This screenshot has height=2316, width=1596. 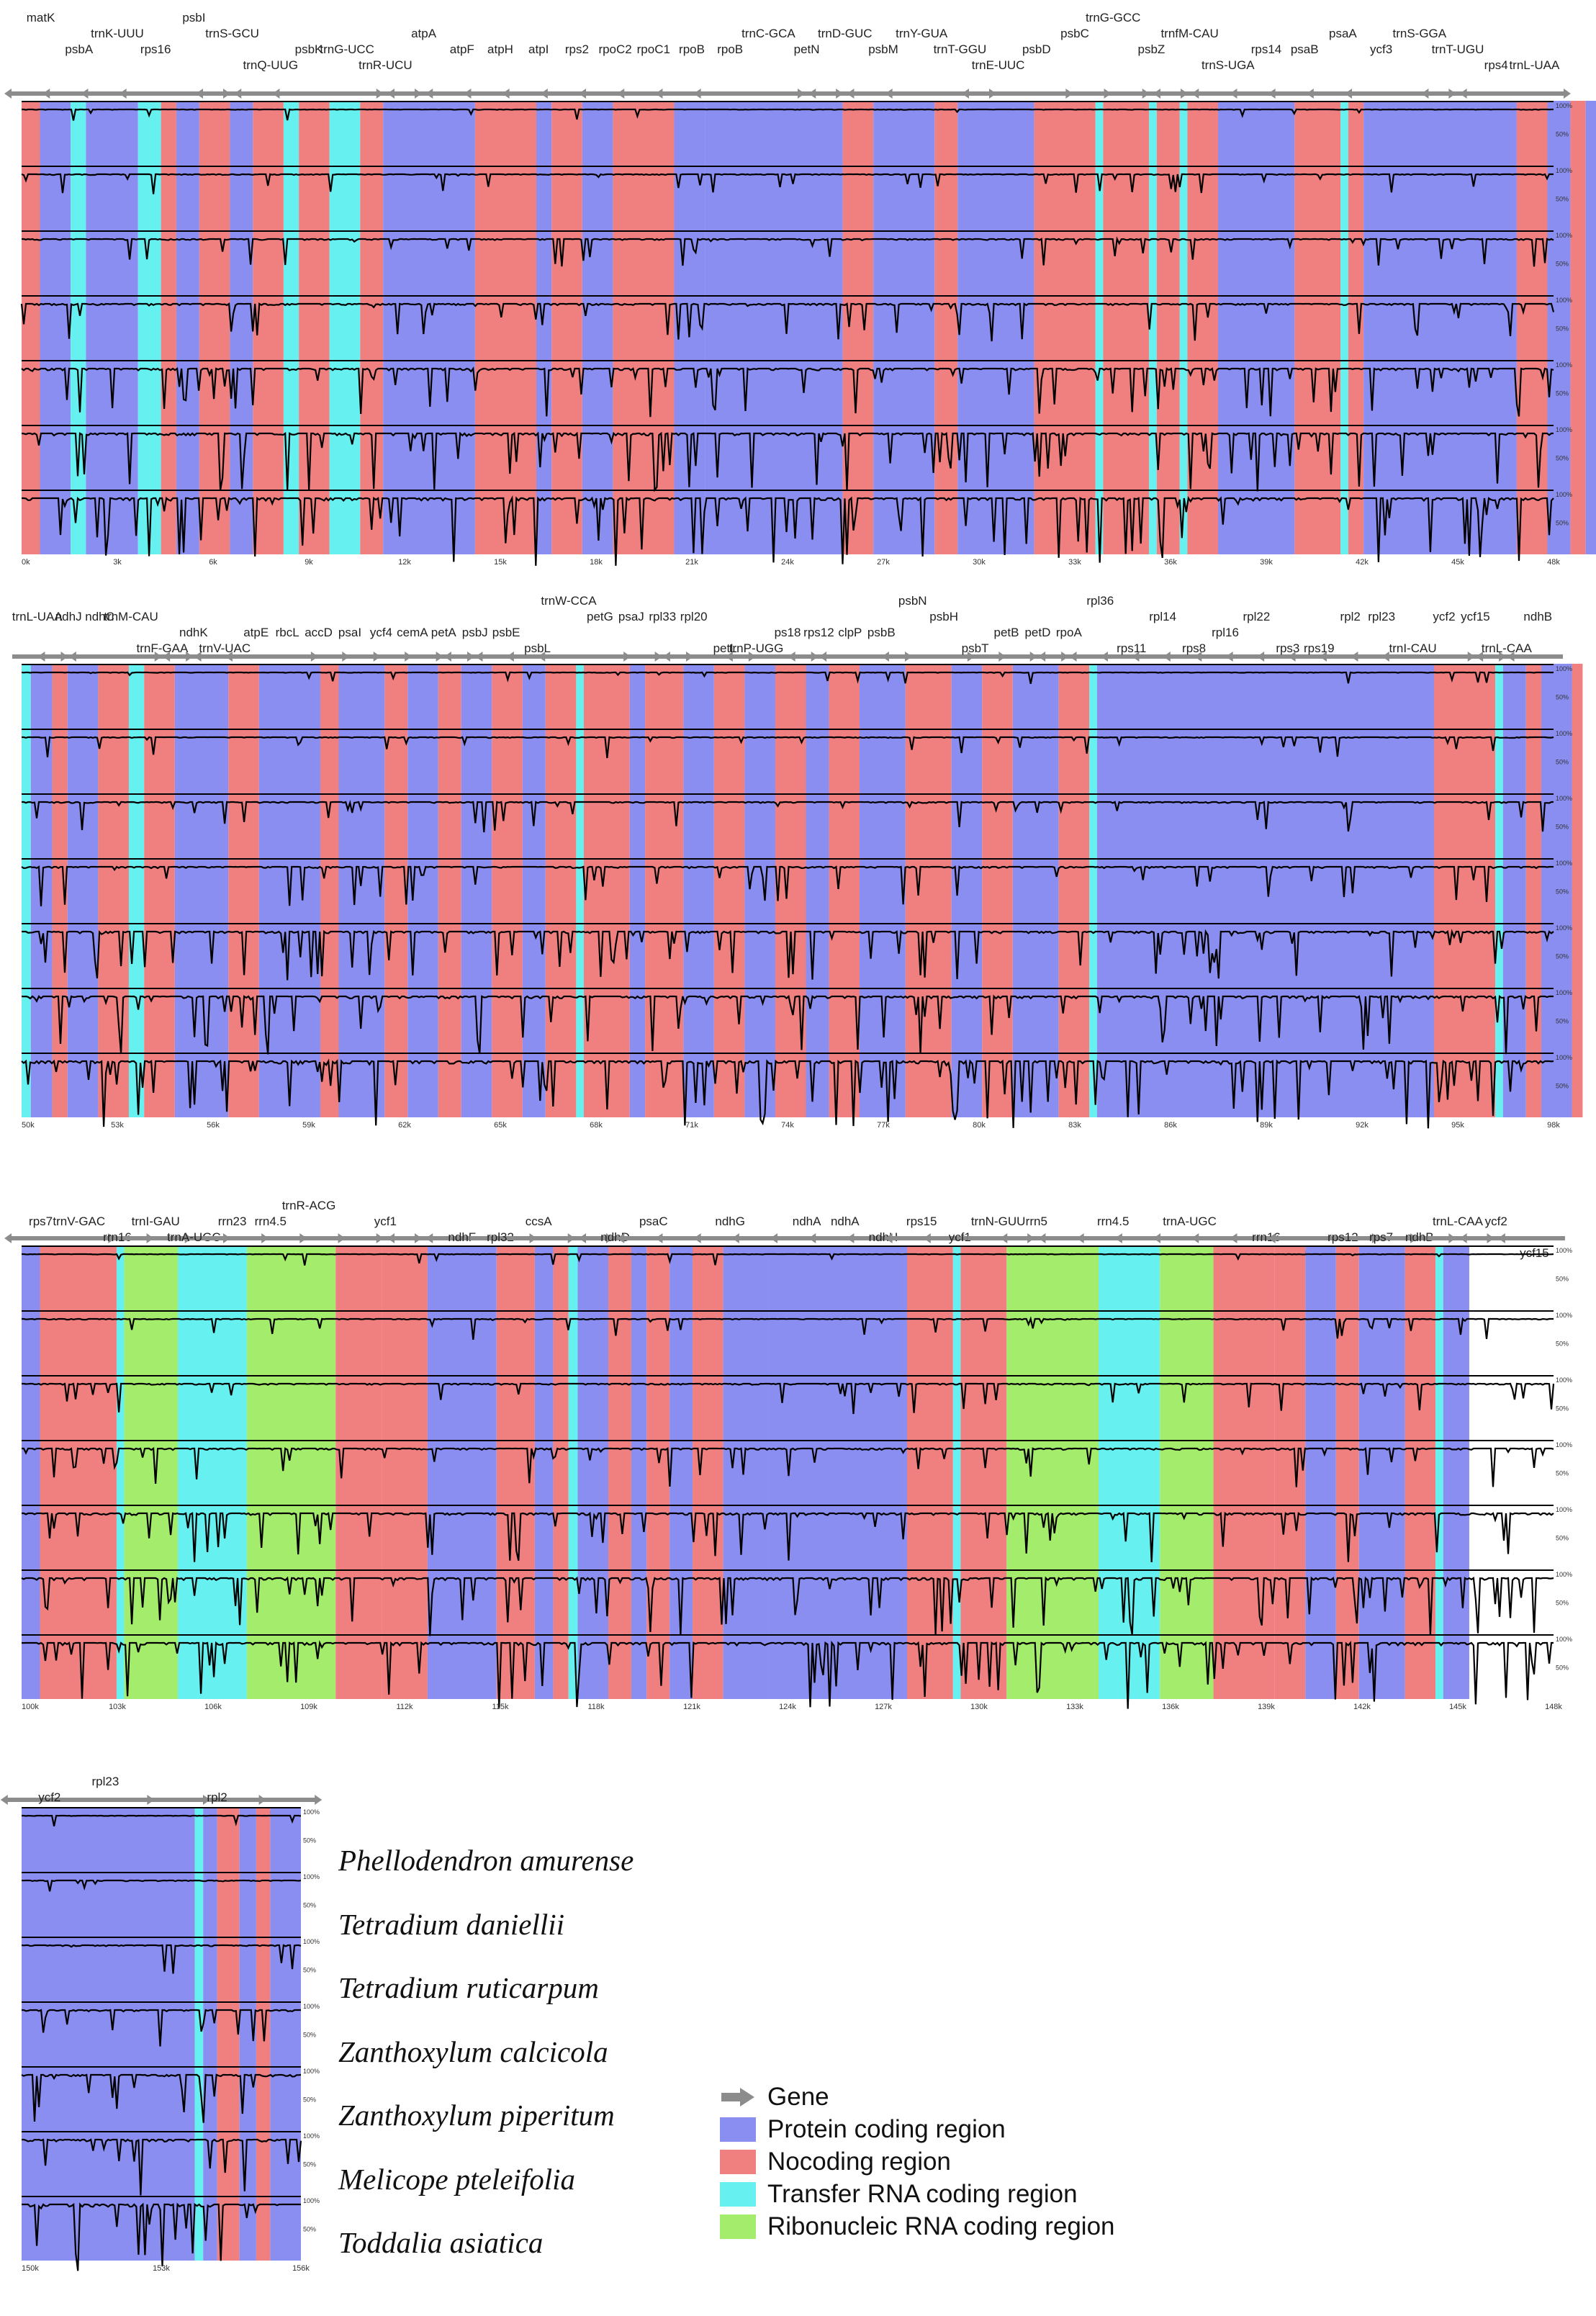 I want to click on axis-tick-label: 142k, so click(x=1362, y=1707).